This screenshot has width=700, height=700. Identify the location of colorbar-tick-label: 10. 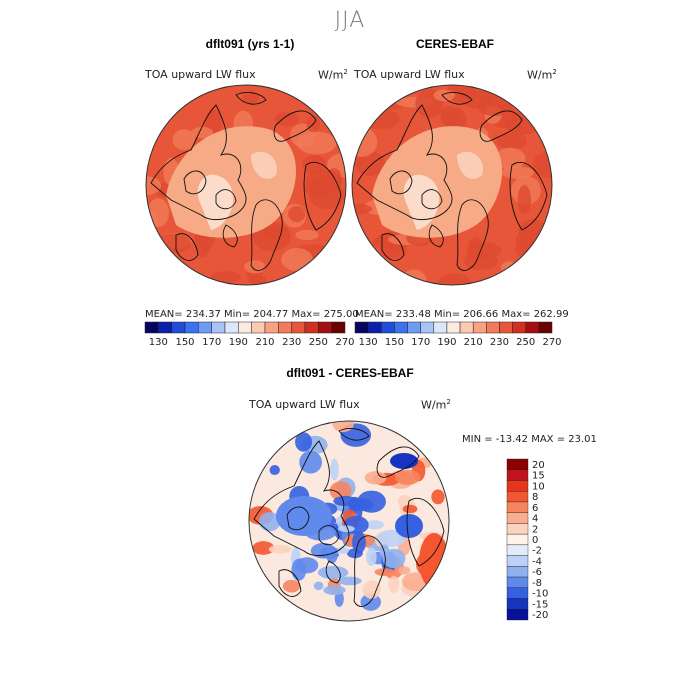
(538, 486).